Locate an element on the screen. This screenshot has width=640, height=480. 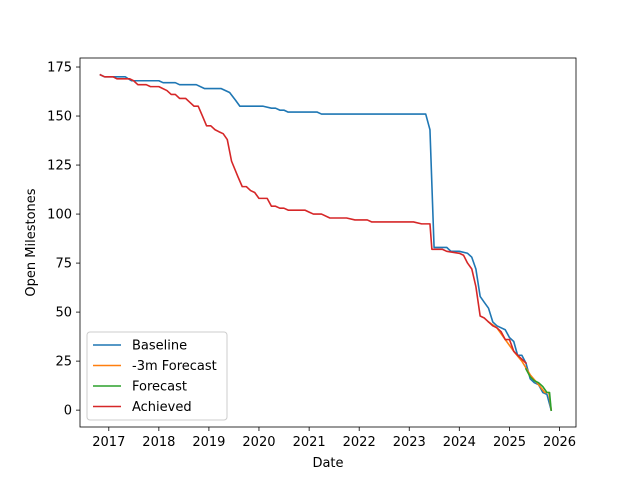
x-tick-label: 2025 is located at coordinates (509, 442).